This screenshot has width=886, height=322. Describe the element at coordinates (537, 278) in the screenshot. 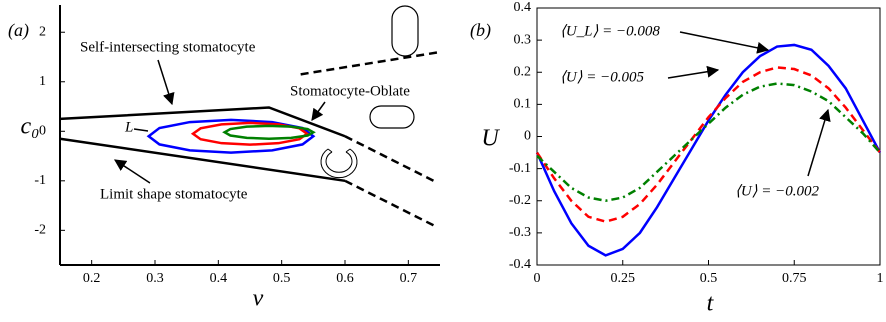

I see `x-tick-label: 0` at that location.